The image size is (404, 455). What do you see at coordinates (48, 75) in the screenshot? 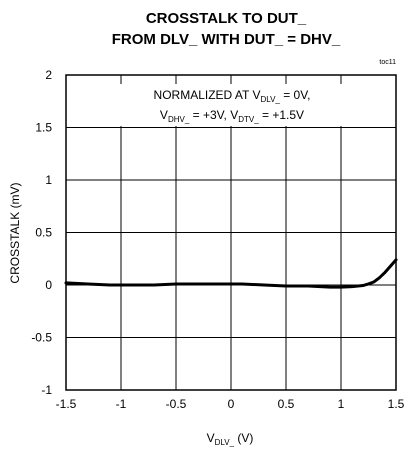
I see `y-tick-label: 2` at bounding box center [48, 75].